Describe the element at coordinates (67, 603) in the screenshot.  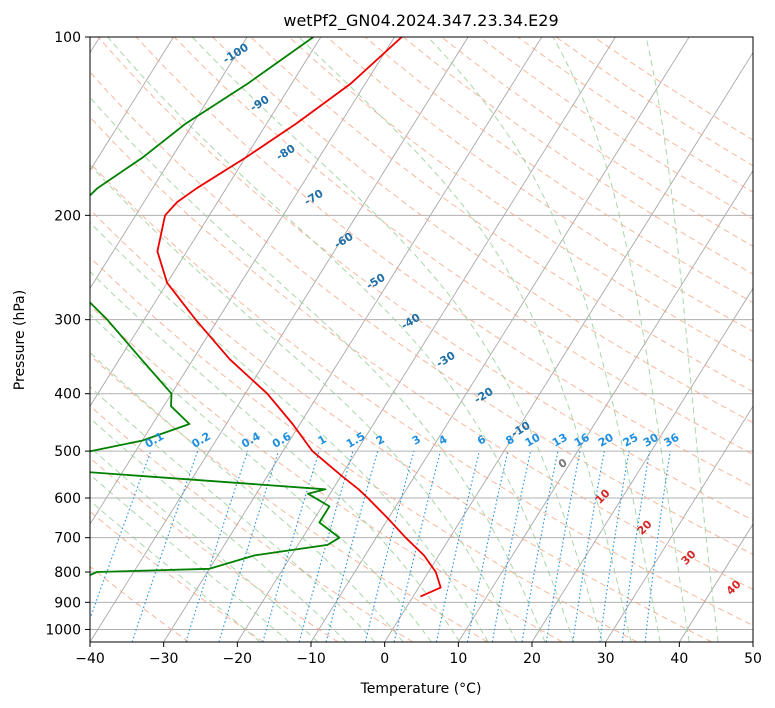
I see `y-tick-label: 900` at that location.